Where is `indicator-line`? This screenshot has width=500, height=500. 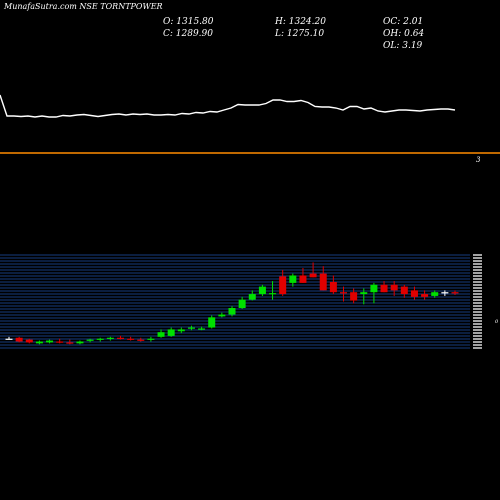 indicator-line is located at coordinates (228, 106).